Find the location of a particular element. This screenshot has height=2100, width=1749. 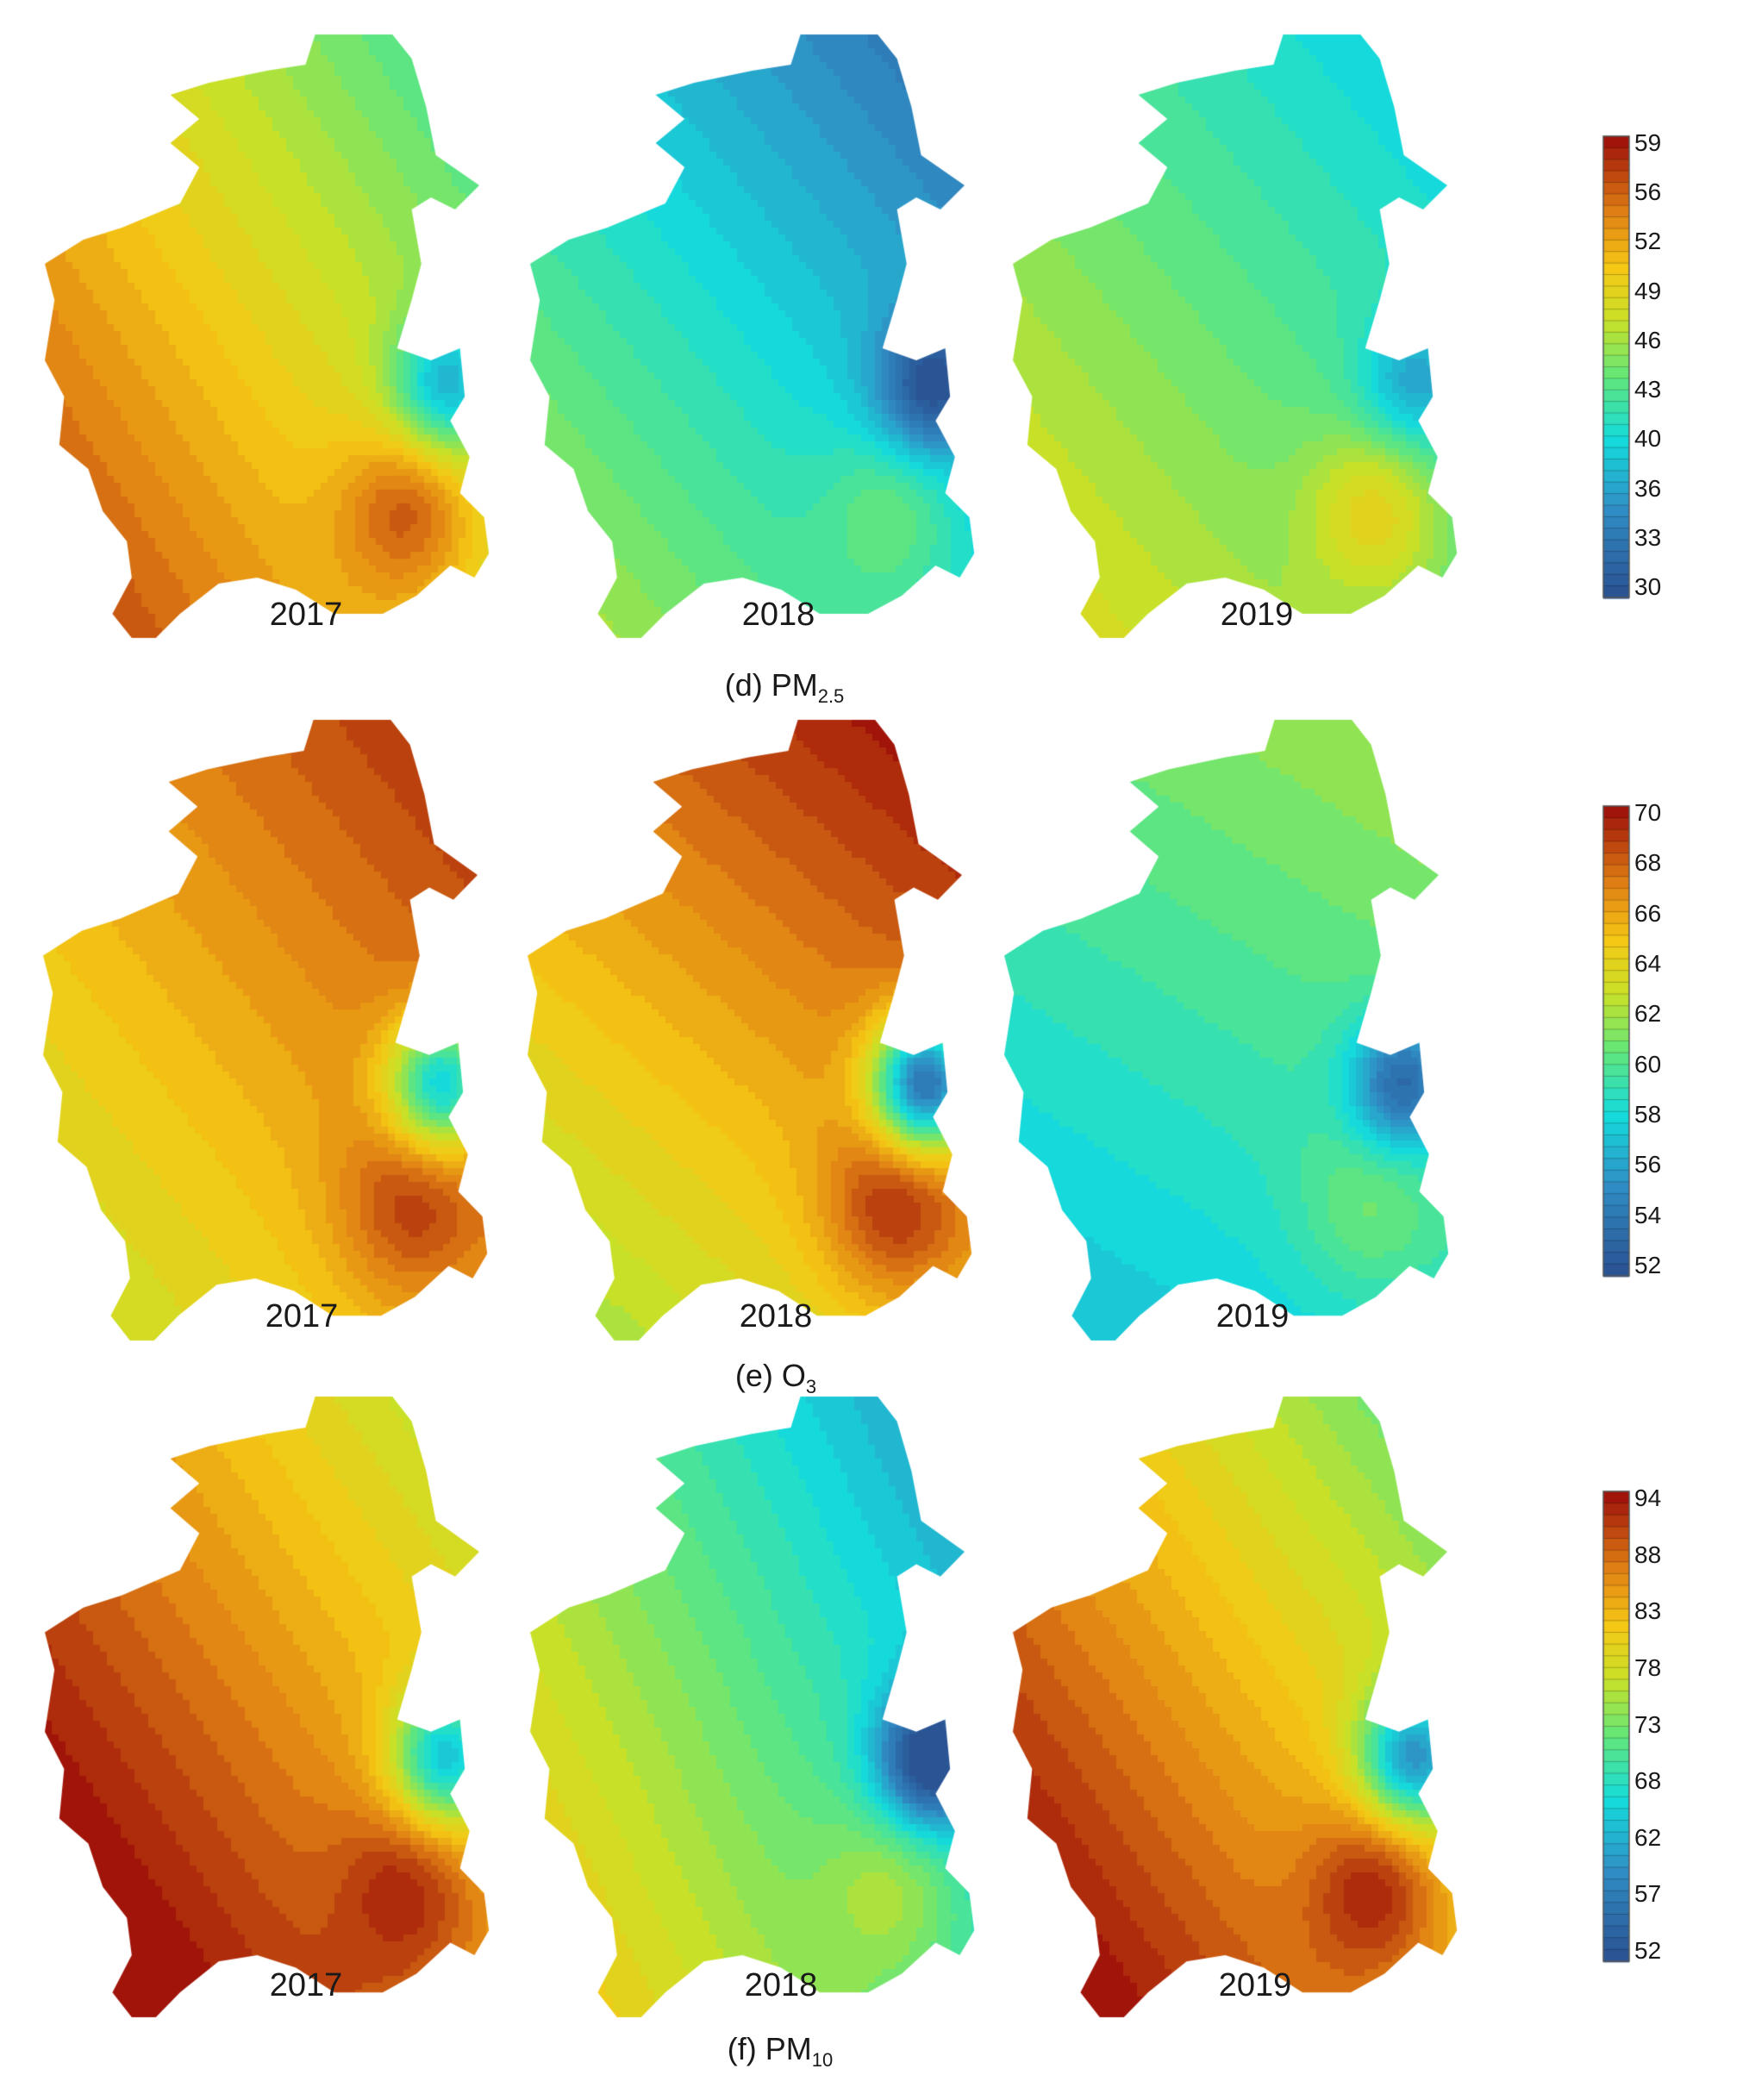

colorbar-tick-label: 57 is located at coordinates (1648, 1894).